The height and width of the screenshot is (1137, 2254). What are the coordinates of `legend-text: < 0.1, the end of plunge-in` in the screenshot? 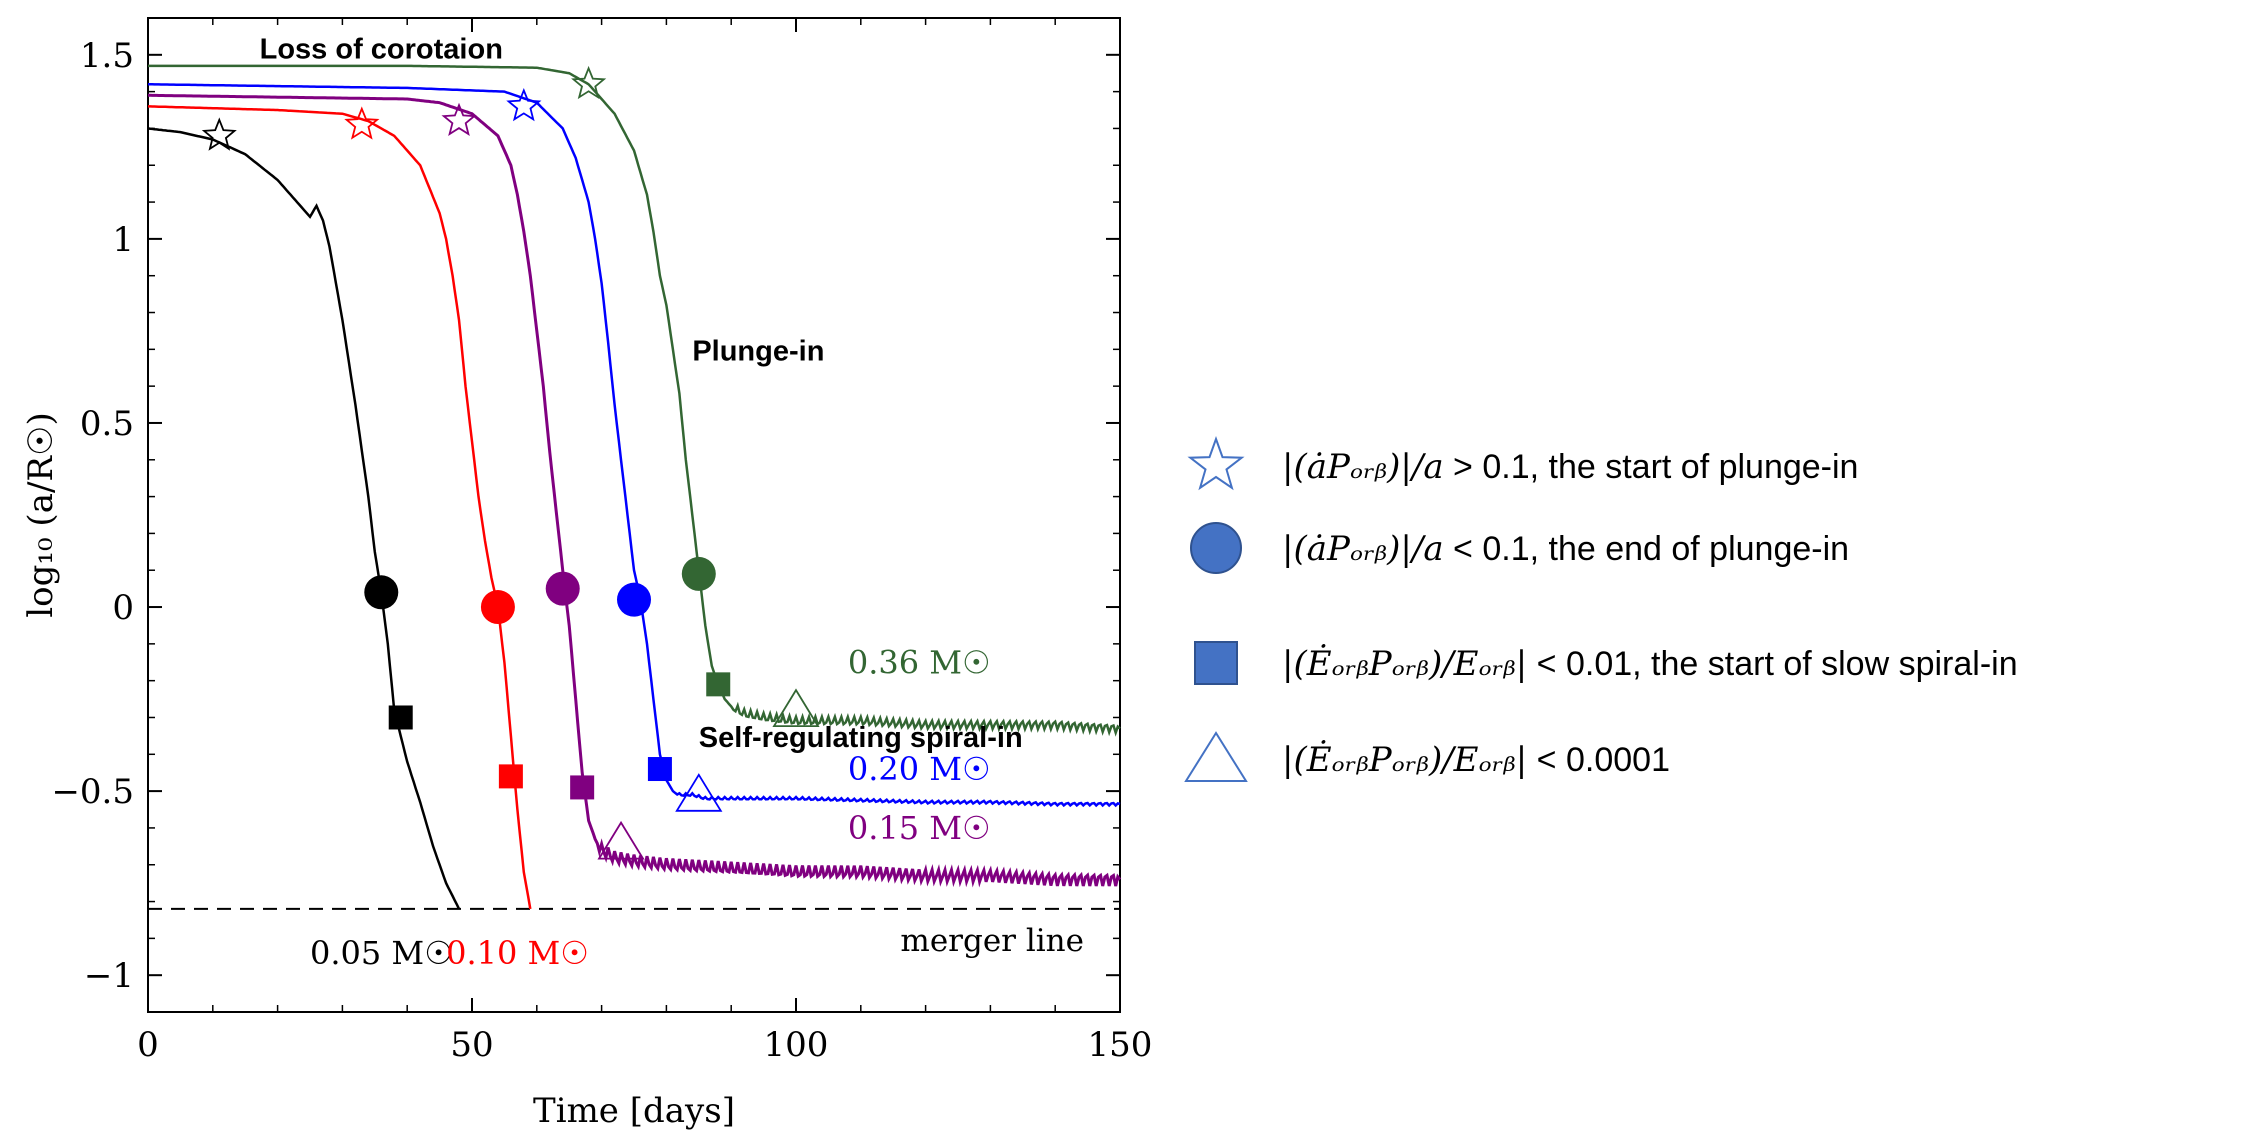 It's located at (1646, 549).